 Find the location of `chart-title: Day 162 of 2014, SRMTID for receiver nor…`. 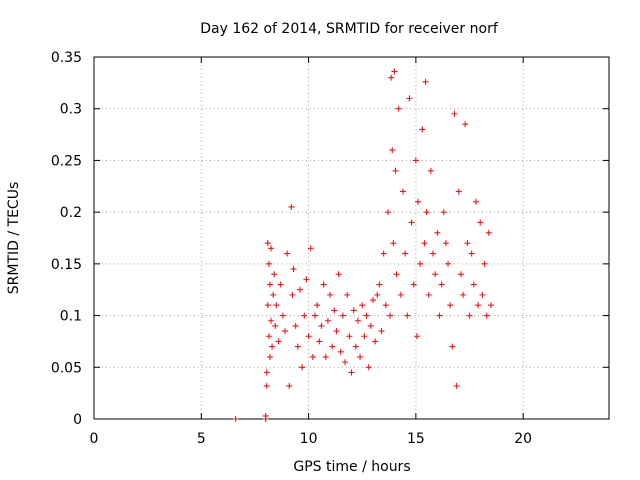

chart-title: Day 162 of 2014, SRMTID for receiver nor… is located at coordinates (349, 29).